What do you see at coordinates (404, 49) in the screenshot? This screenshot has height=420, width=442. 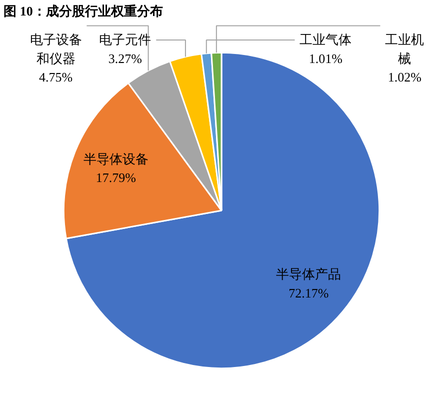 I see `slice-label: 工业机械` at bounding box center [404, 49].